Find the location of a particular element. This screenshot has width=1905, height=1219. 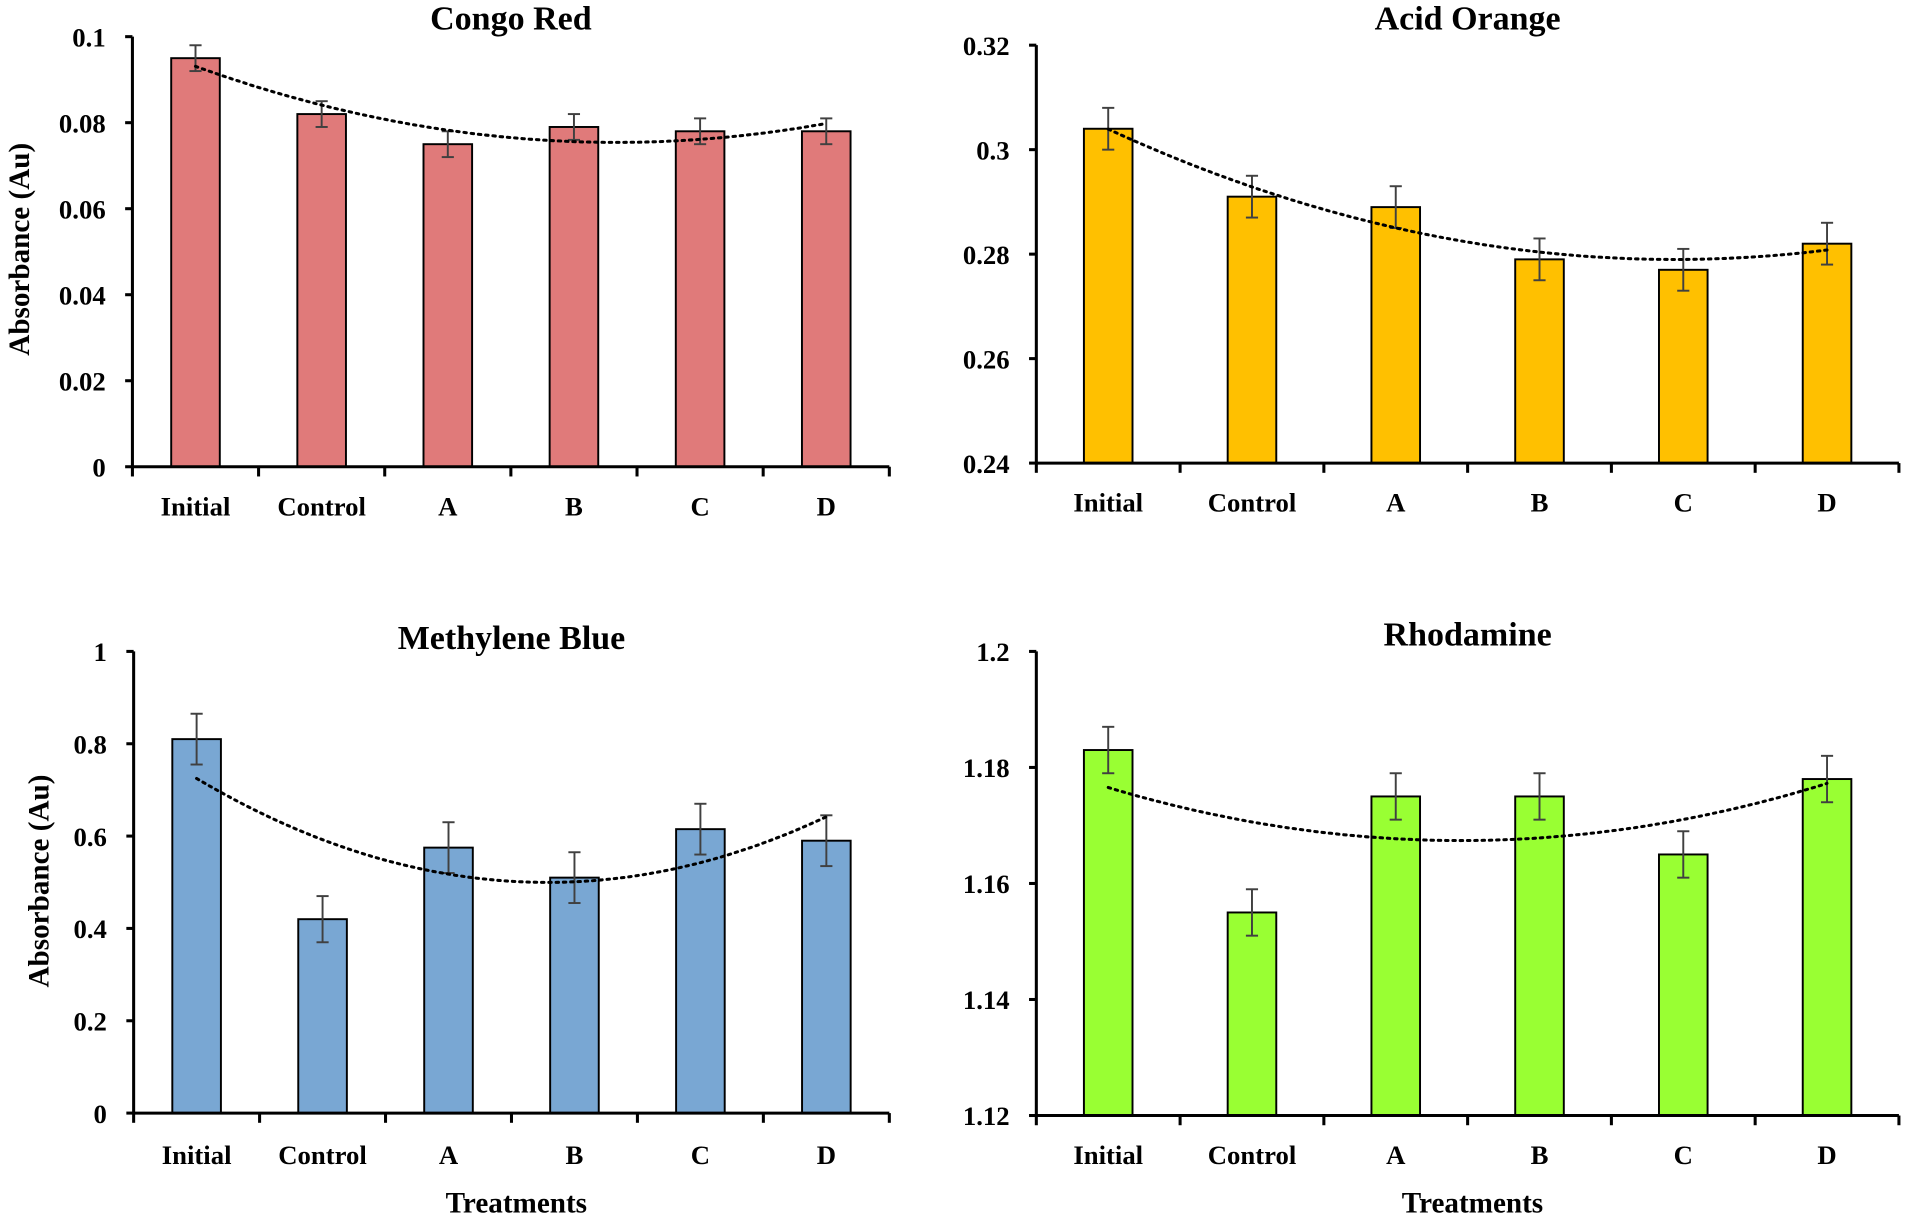

y-tick-label: 0.8 is located at coordinates (90, 744).